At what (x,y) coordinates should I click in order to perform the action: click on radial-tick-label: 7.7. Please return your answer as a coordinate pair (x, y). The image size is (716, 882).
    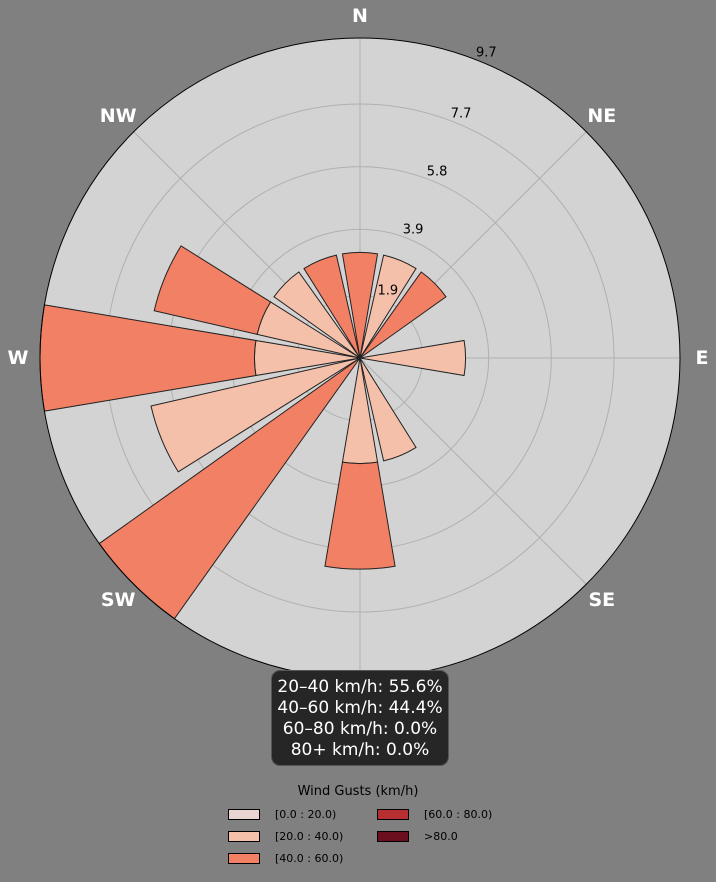
    Looking at the image, I should click on (461, 114).